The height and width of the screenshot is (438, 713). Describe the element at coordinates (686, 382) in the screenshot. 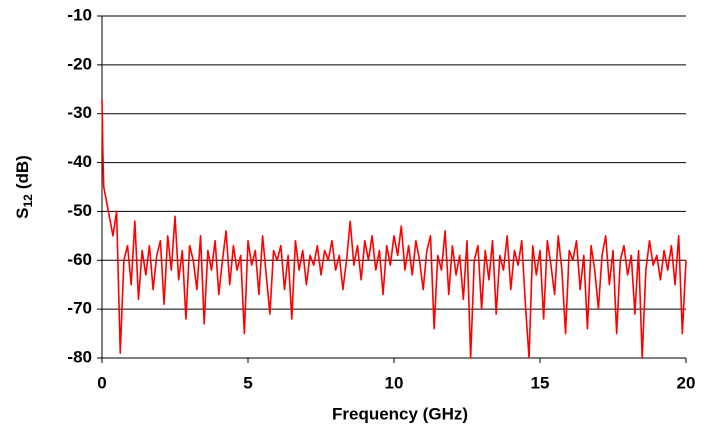

I see `x-tick-label: 20` at that location.